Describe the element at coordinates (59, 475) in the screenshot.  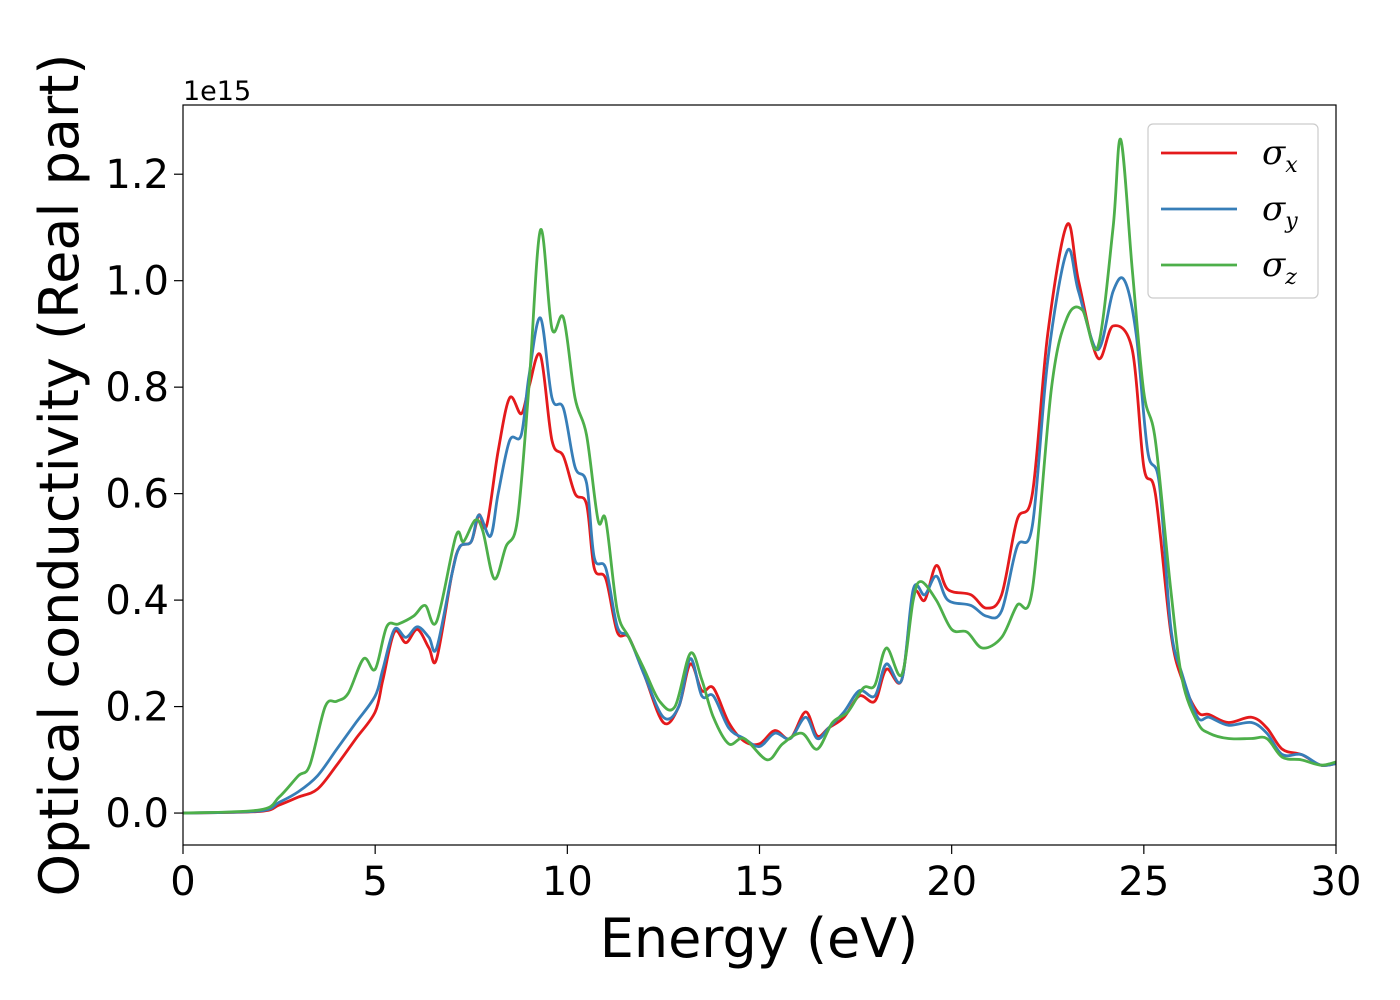
I see `y-axis-label: Optical conductivity (Real part)` at that location.